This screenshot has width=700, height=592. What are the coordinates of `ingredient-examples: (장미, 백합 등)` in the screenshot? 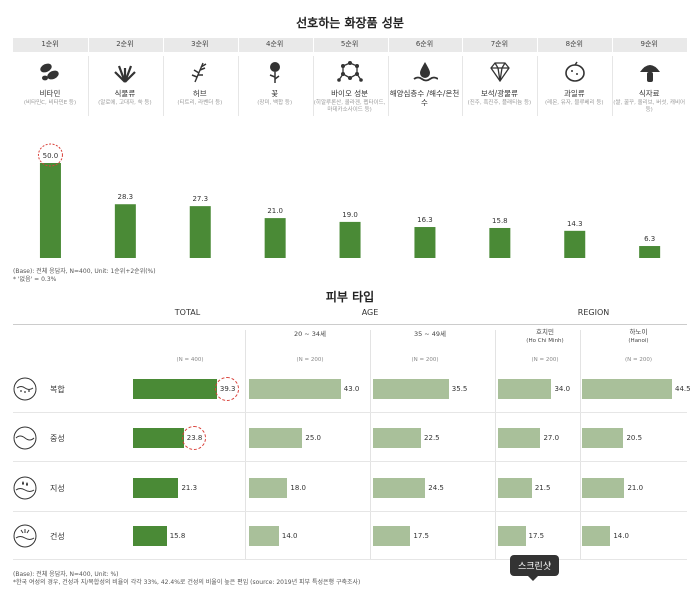 It's located at (275, 103).